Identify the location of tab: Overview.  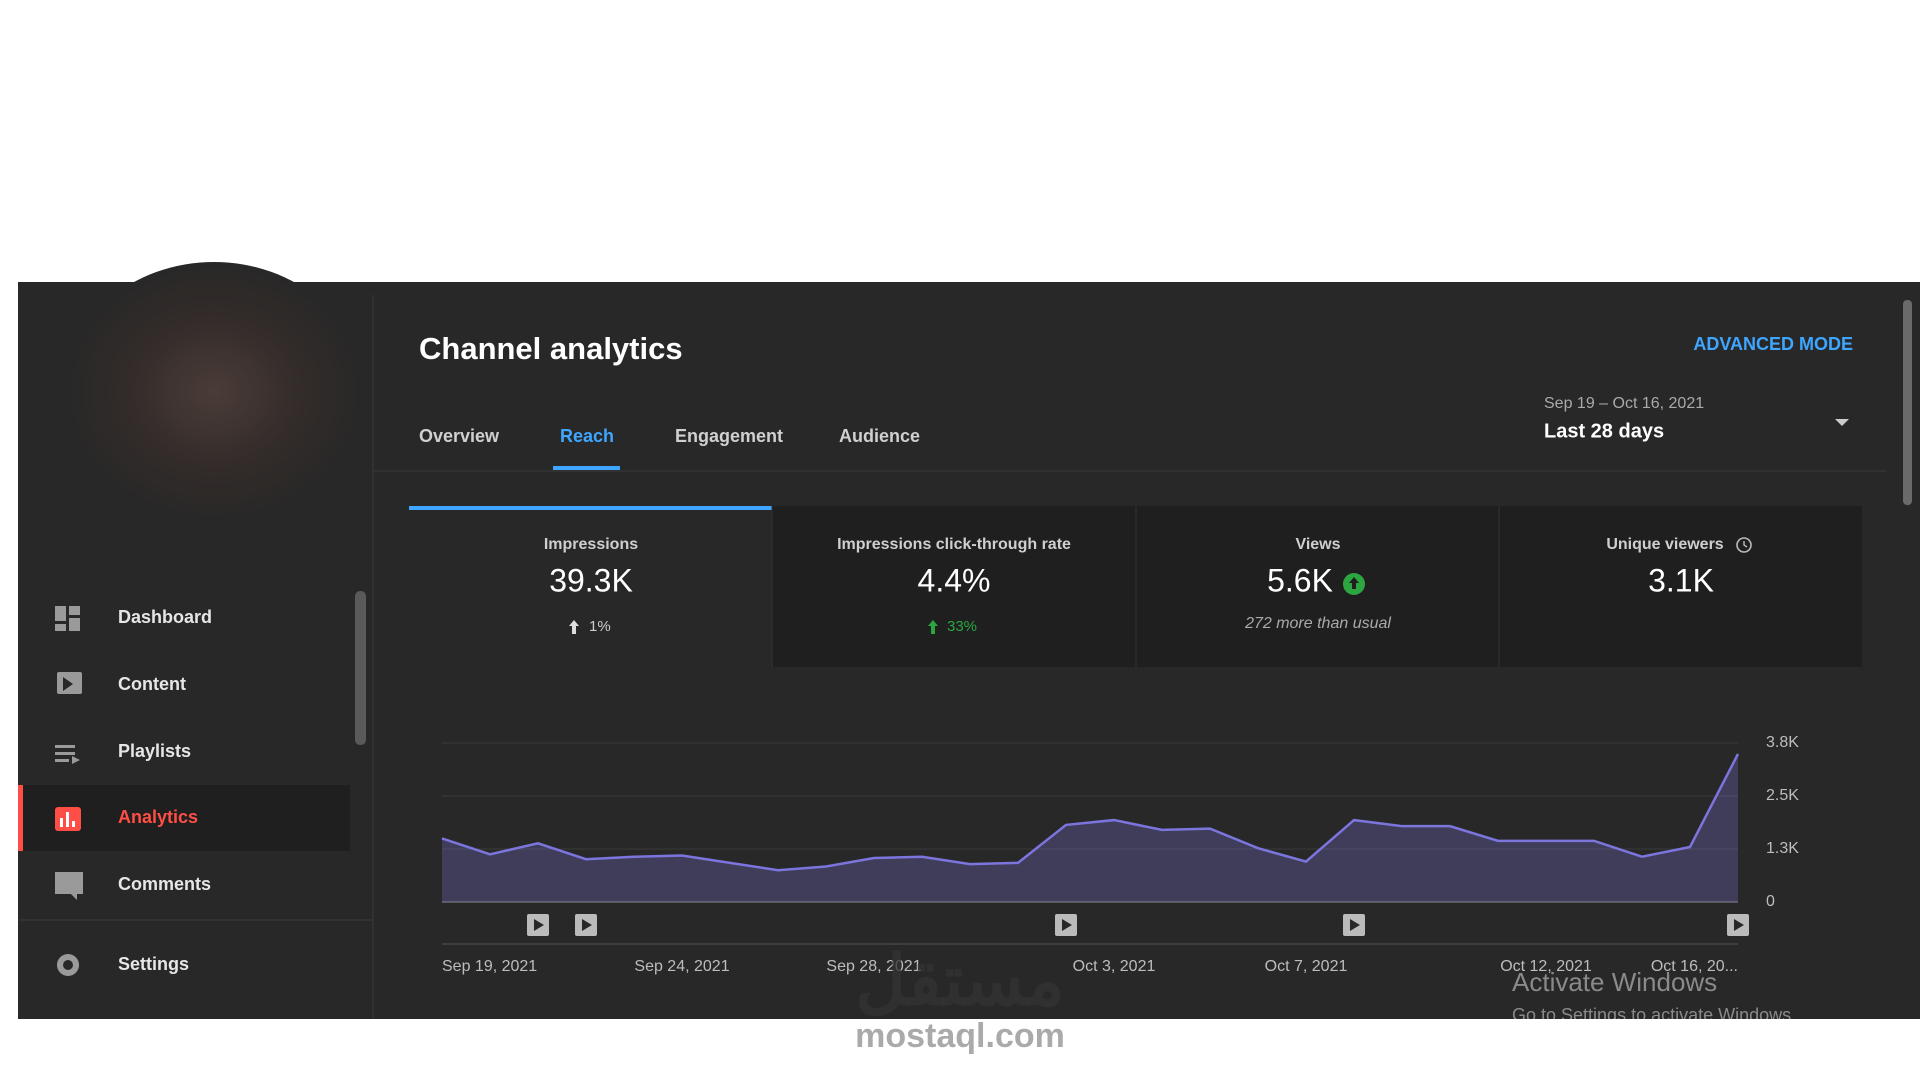
(459, 436).